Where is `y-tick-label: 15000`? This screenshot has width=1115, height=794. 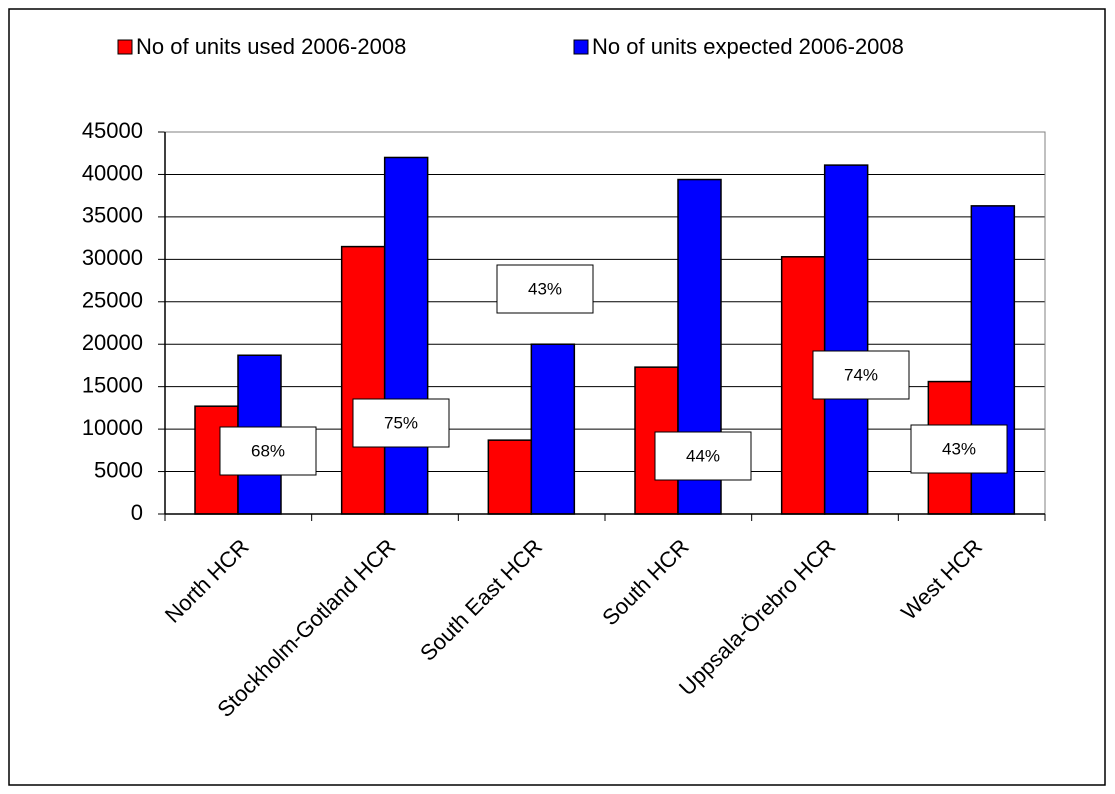 y-tick-label: 15000 is located at coordinates (112, 384).